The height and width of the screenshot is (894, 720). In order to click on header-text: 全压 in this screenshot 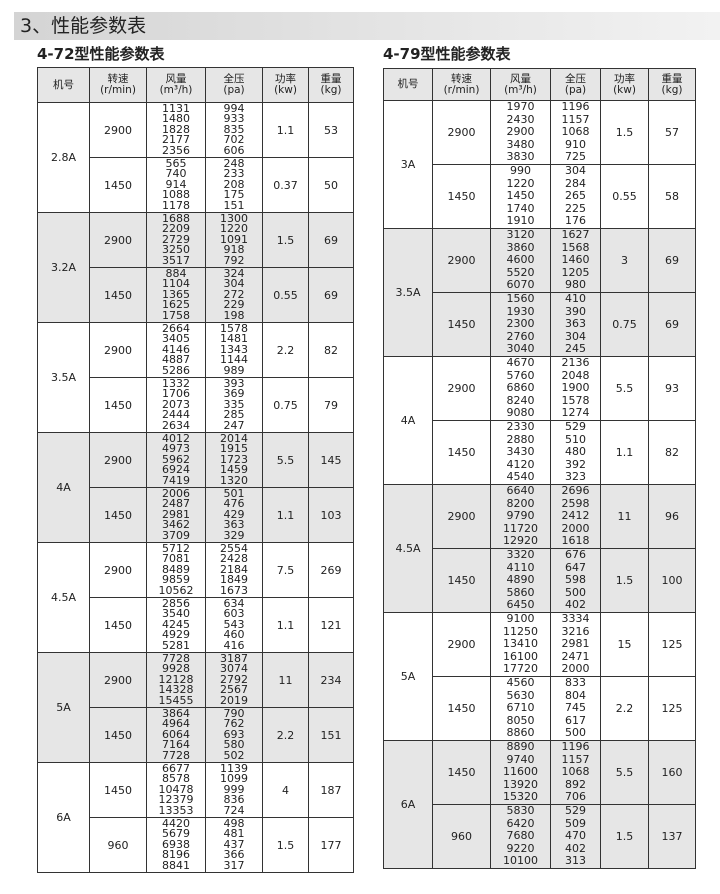, I will do `click(234, 79)`.